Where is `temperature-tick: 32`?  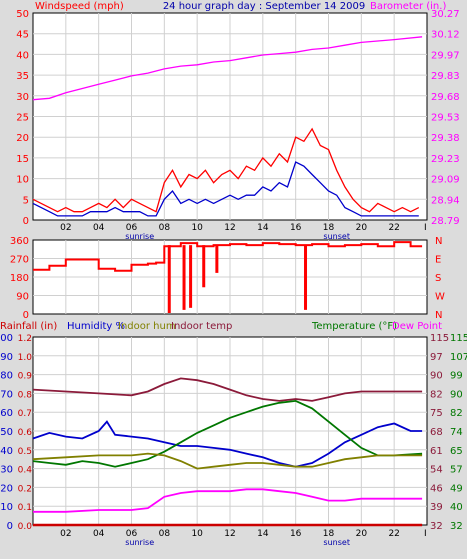
temperature-tick: 32 is located at coordinates (456, 526).